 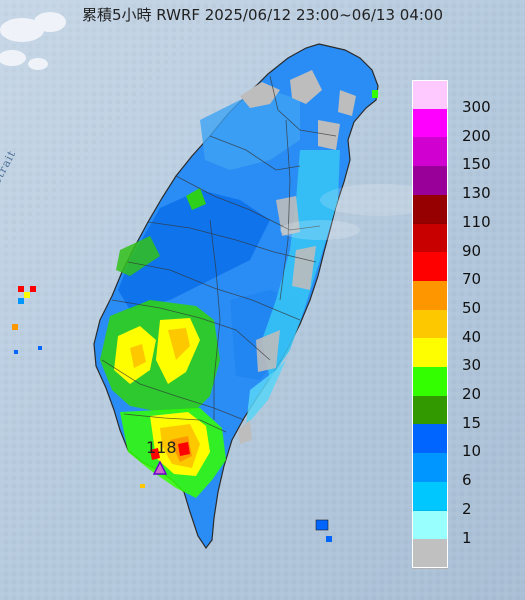 What do you see at coordinates (472, 279) in the screenshot?
I see `legend-label: 70` at bounding box center [472, 279].